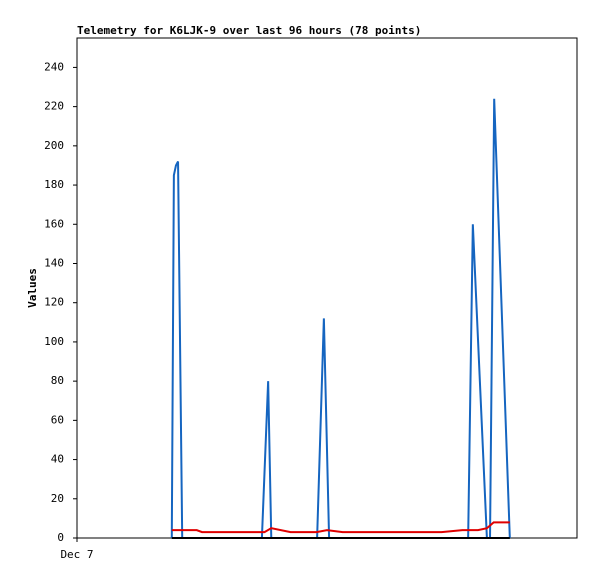  Describe the element at coordinates (60, 537) in the screenshot. I see `y-tick-label: 0` at that location.